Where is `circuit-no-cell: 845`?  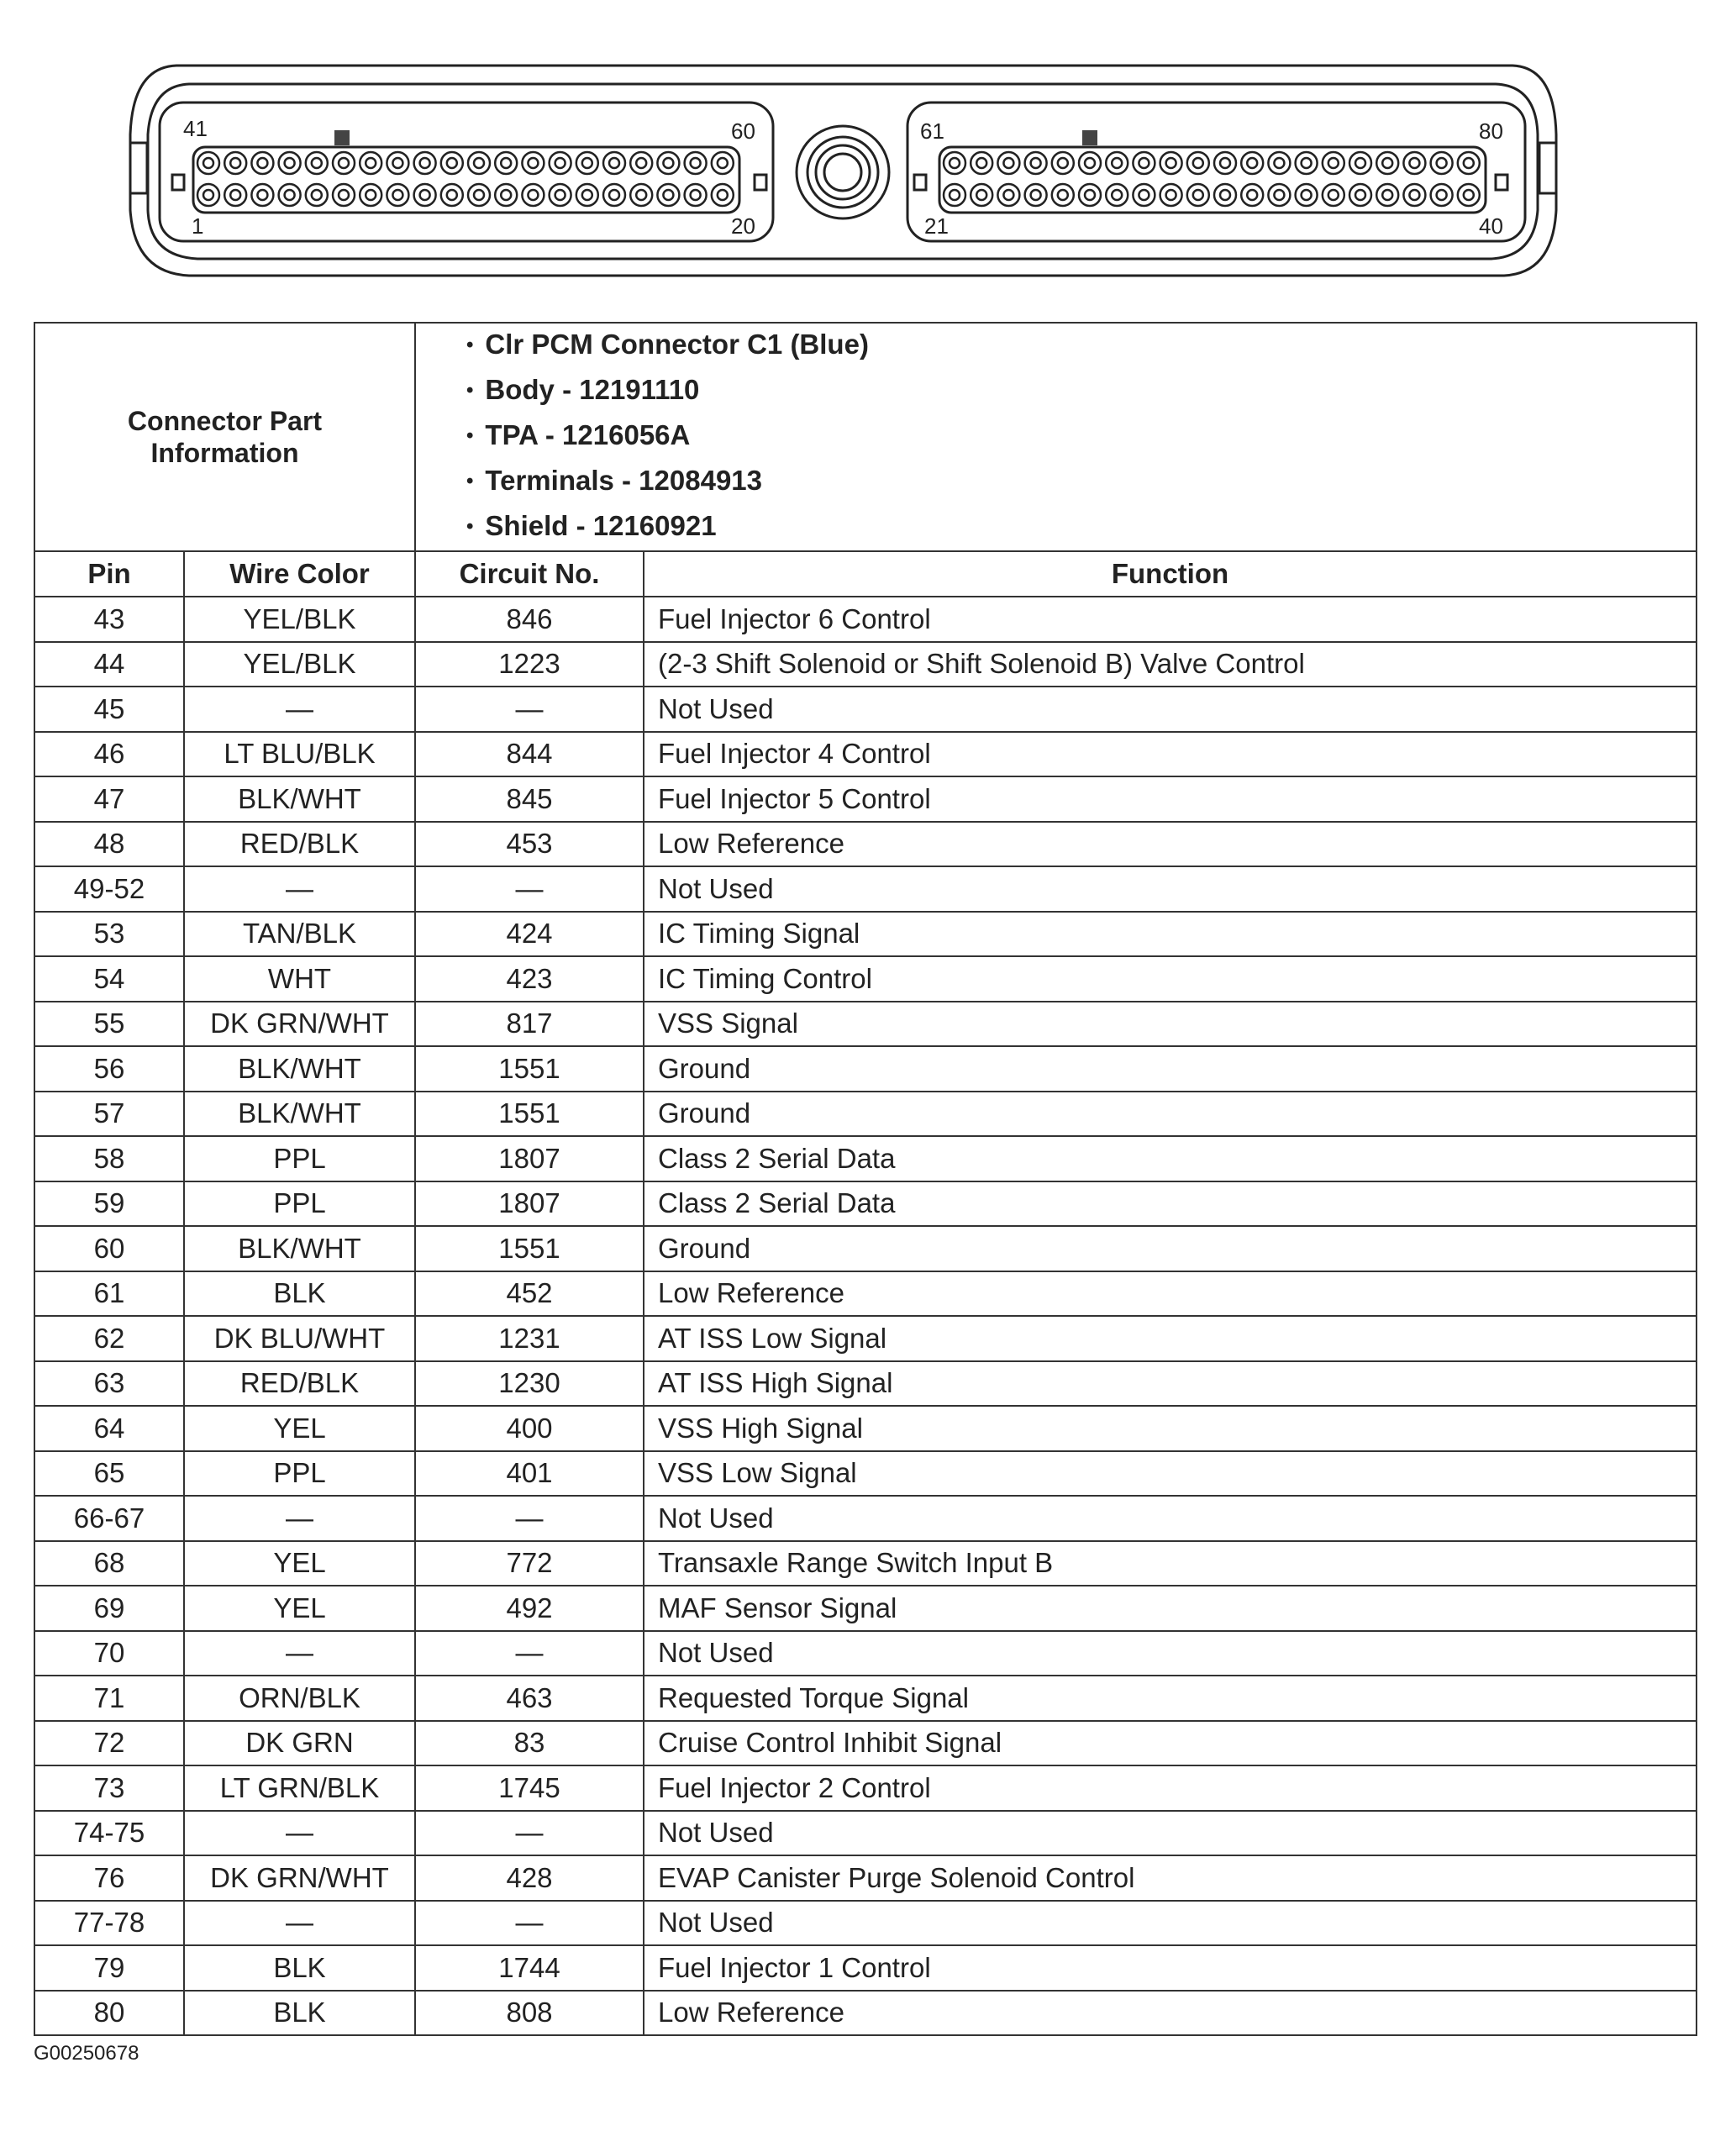 circuit-no-cell: 845 is located at coordinates (529, 799).